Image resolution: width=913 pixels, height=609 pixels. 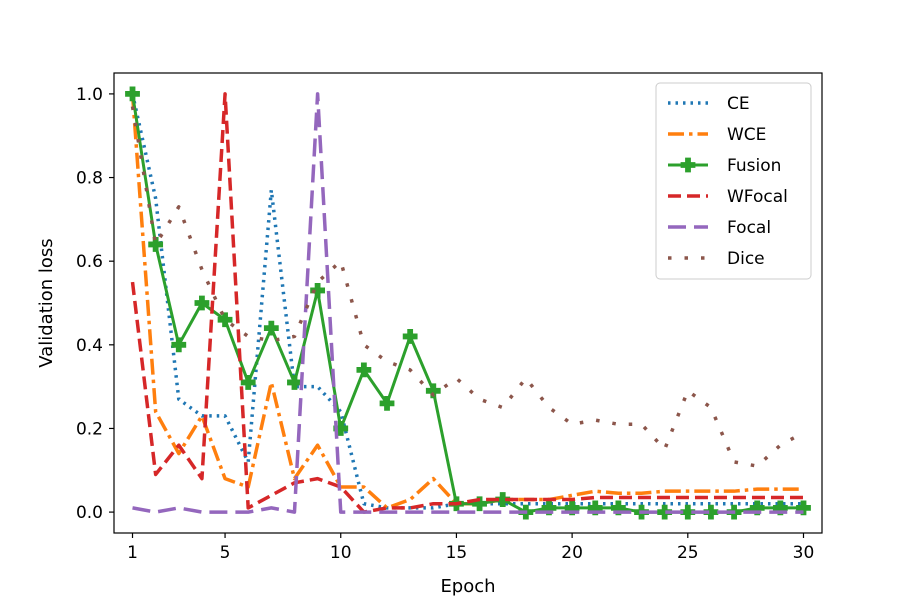 I want to click on x-axis: 1 5 10 15 20 25 30, so click(x=470, y=548).